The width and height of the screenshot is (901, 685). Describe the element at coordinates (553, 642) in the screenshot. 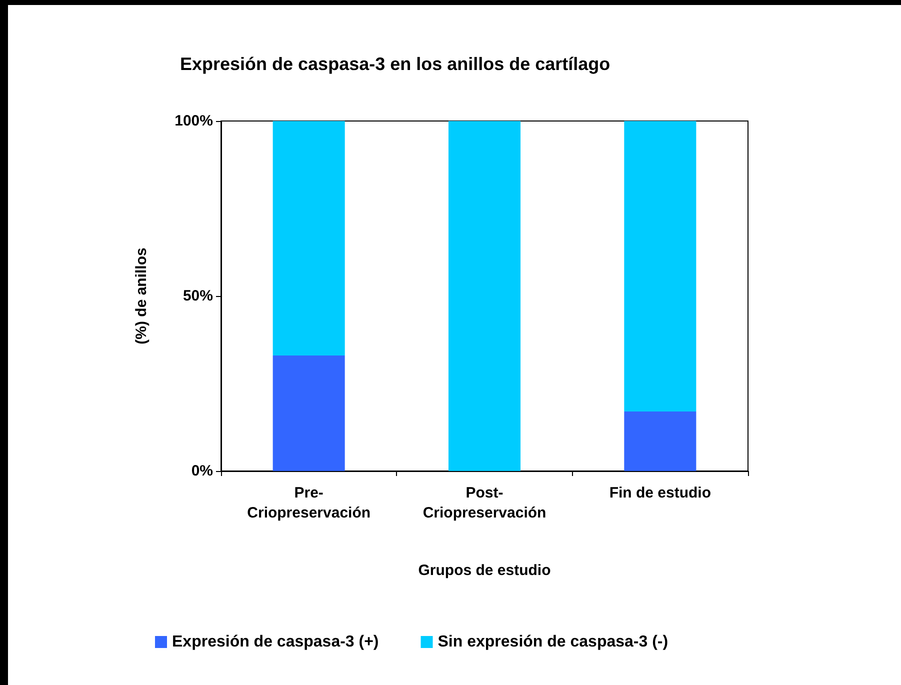

I see `legend-label: Sin expresión de caspasa-3 (-)` at that location.